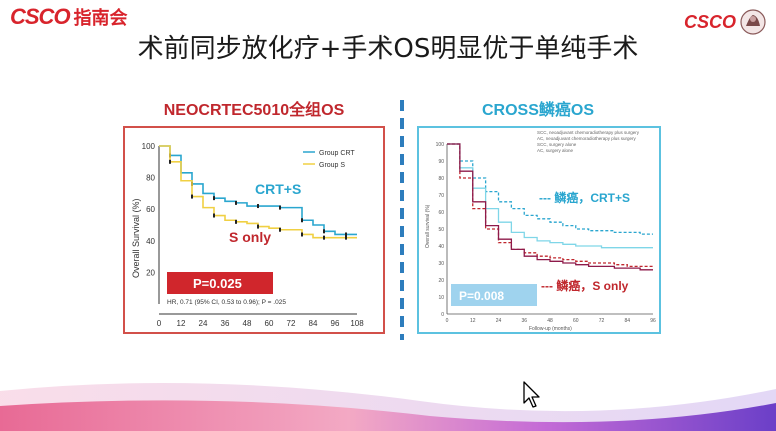 The image size is (776, 431). What do you see at coordinates (441, 298) in the screenshot?
I see `y-tick-label: 10` at bounding box center [441, 298].